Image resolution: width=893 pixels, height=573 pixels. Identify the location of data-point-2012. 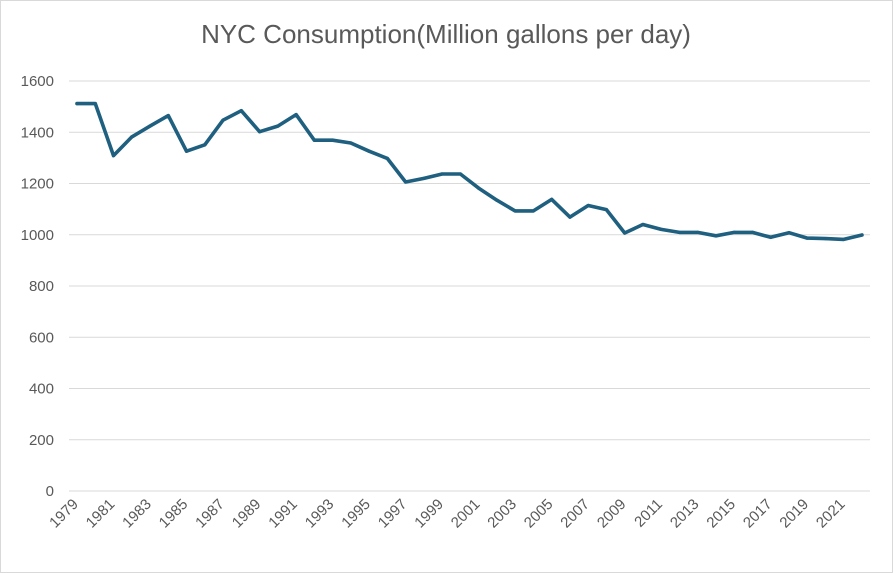
(679, 232).